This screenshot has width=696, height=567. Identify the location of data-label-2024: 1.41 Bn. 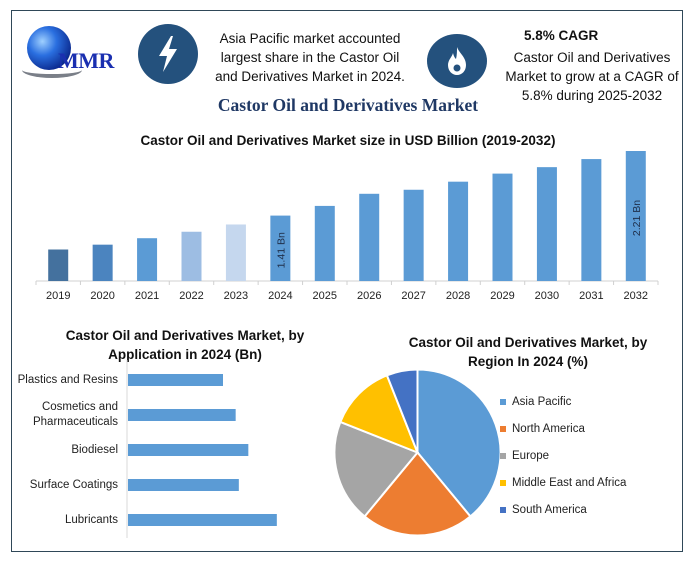
(281, 250).